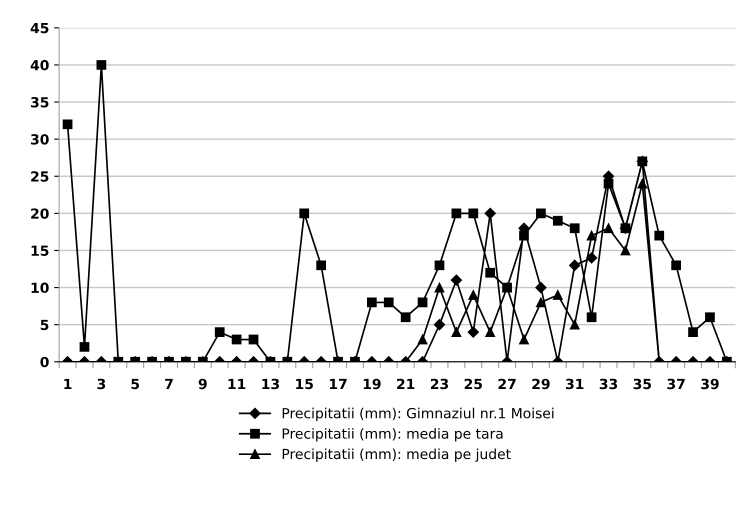 Image resolution: width=739 pixels, height=506 pixels. Describe the element at coordinates (372, 384) in the screenshot. I see `x-tick-label: 19` at that location.